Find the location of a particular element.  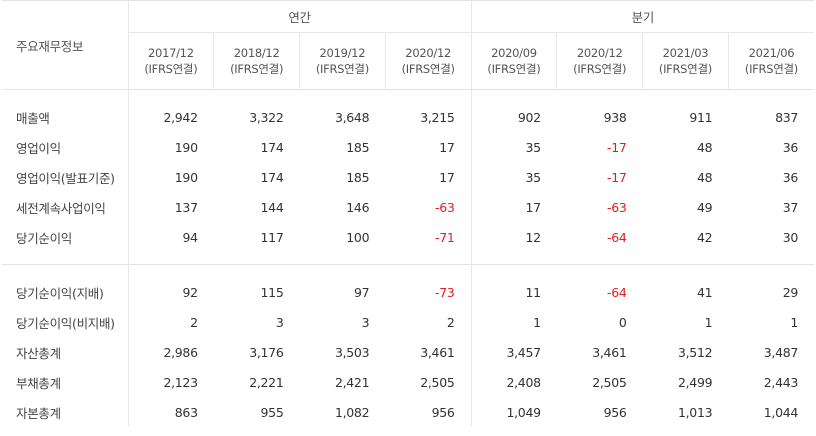

period-header: 2021/03 (IFRS연결) is located at coordinates (685, 61).